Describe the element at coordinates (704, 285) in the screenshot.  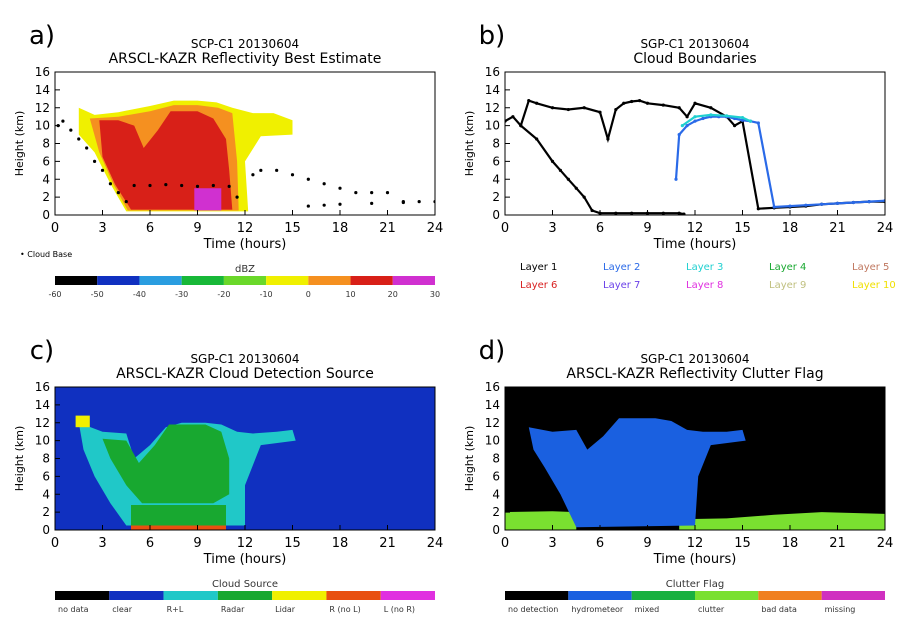
I see `legend-entry: Layer 8` at that location.